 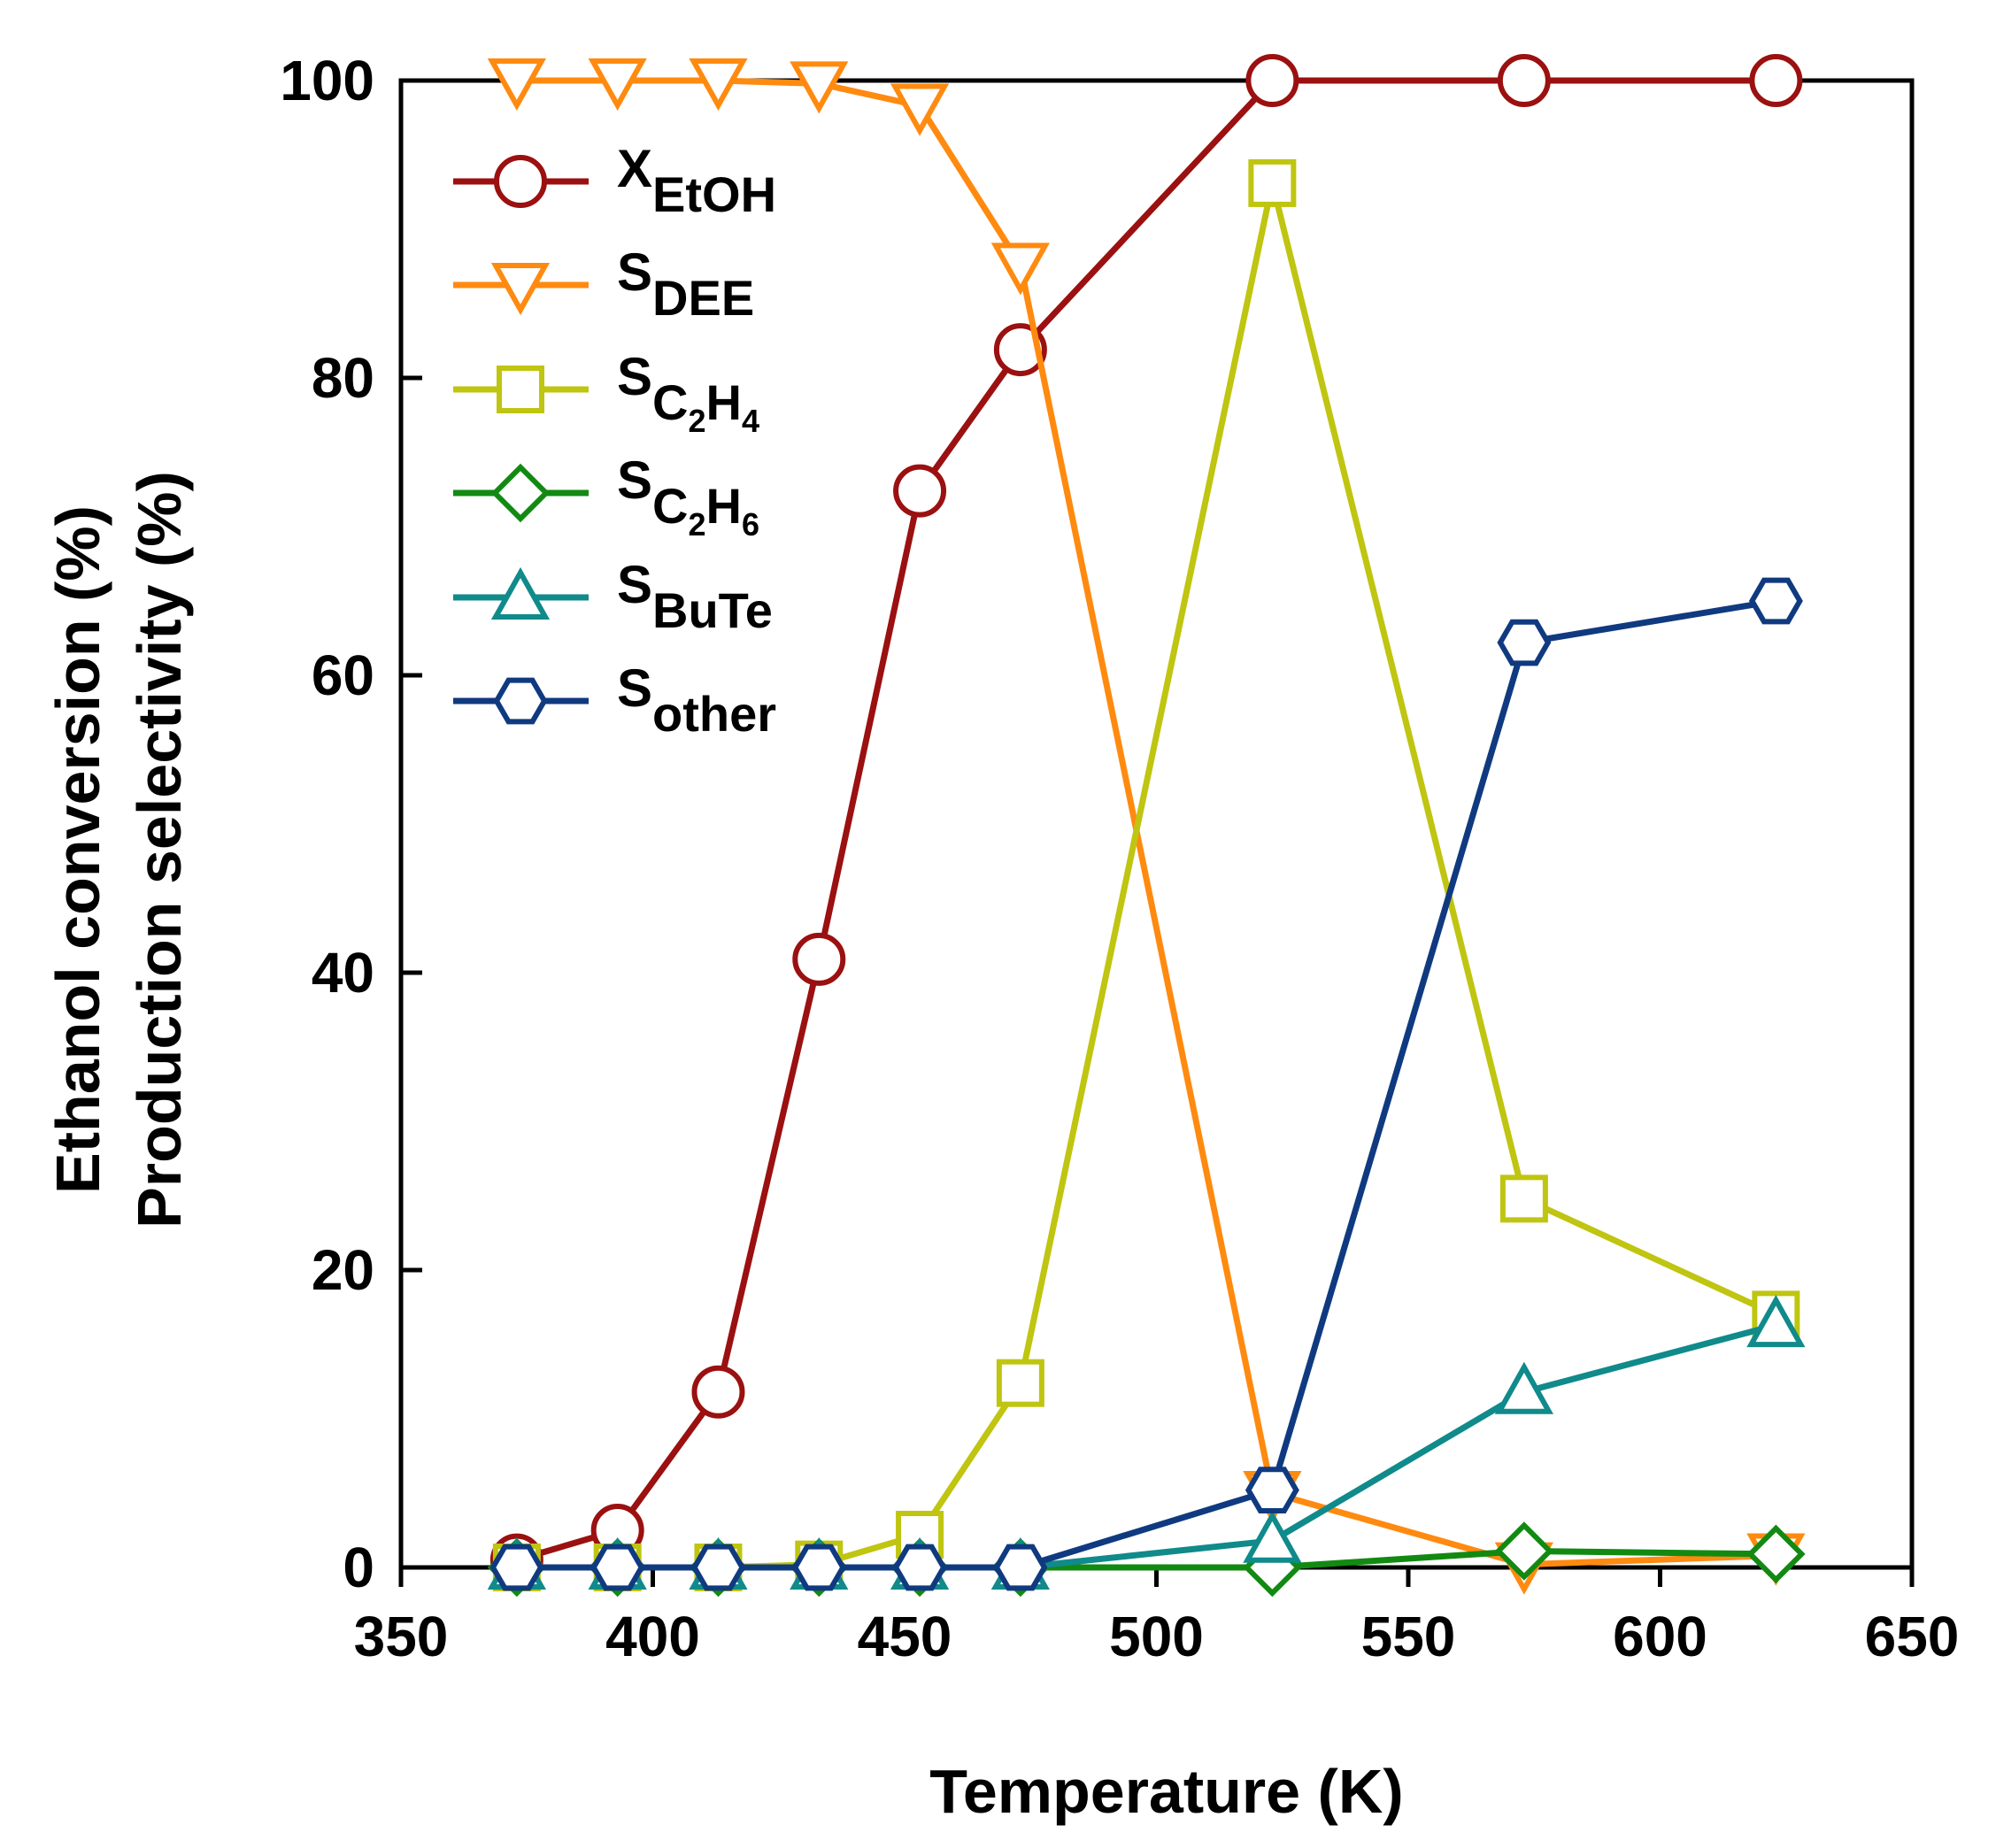 What do you see at coordinates (696, 700) in the screenshot?
I see `legend-label-s_other: Sother` at bounding box center [696, 700].